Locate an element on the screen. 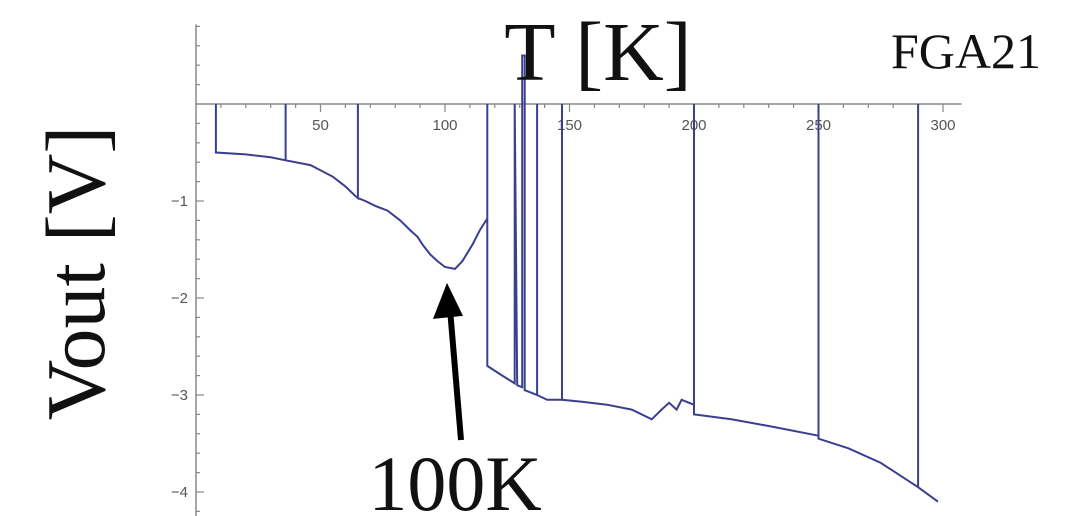  x-axis-label: T [K] is located at coordinates (597, 52).